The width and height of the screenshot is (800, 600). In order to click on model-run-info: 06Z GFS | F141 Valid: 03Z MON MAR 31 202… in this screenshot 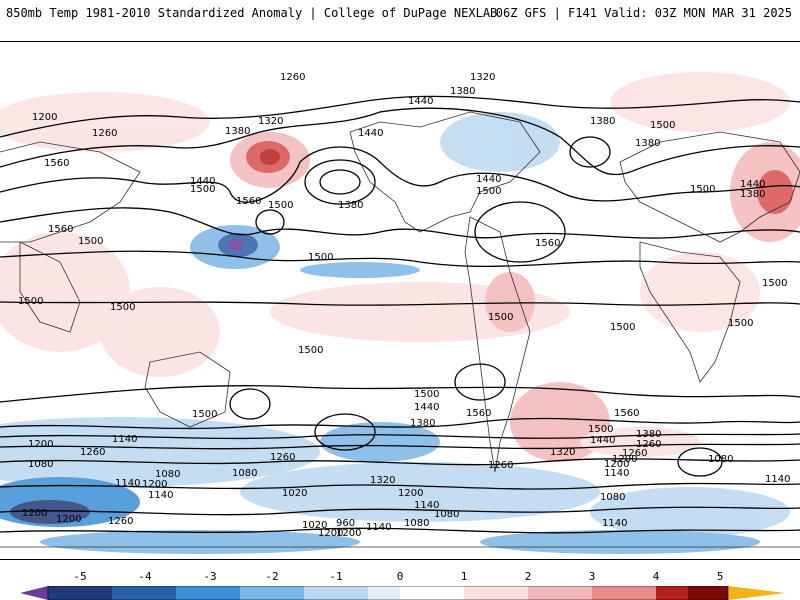, I will do `click(643, 13)`.